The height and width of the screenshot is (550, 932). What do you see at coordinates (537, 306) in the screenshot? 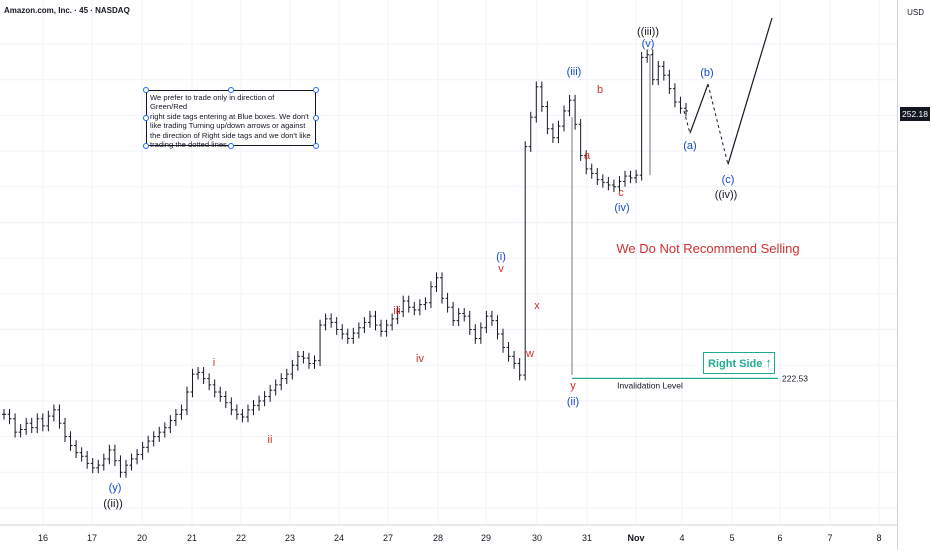
I see `wave-label: x` at bounding box center [537, 306].